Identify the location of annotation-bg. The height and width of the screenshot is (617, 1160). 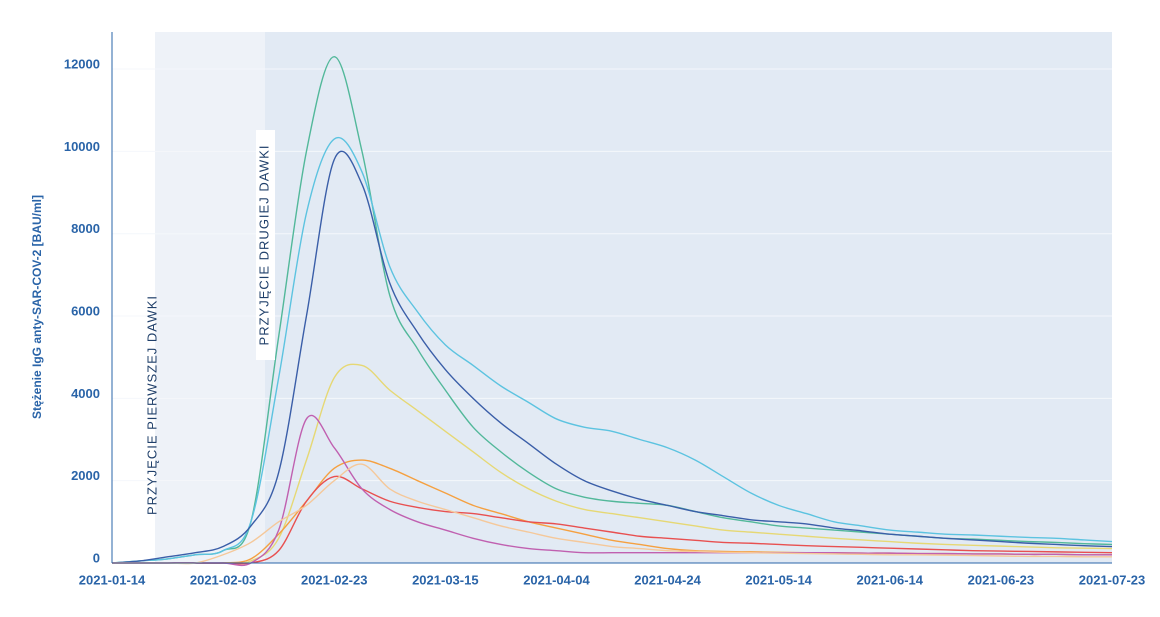
(265, 245).